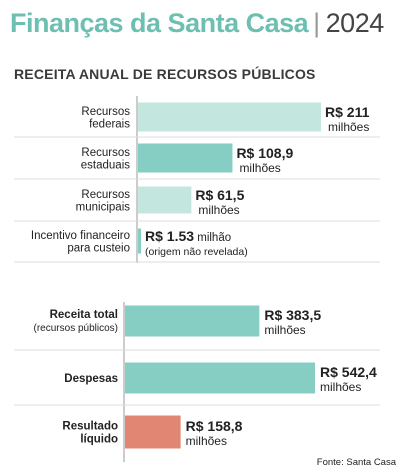 Image resolution: width=408 pixels, height=475 pixels. I want to click on value-label: R$ 1.53 milhão, so click(188, 236).